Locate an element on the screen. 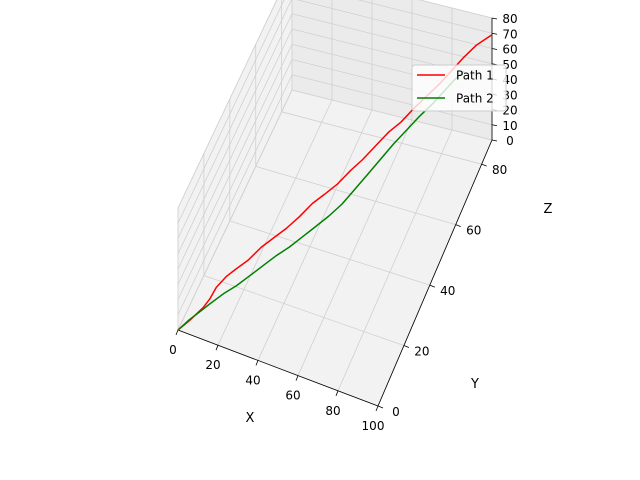 The height and width of the screenshot is (480, 640). y-tick-label: 0 is located at coordinates (396, 412).